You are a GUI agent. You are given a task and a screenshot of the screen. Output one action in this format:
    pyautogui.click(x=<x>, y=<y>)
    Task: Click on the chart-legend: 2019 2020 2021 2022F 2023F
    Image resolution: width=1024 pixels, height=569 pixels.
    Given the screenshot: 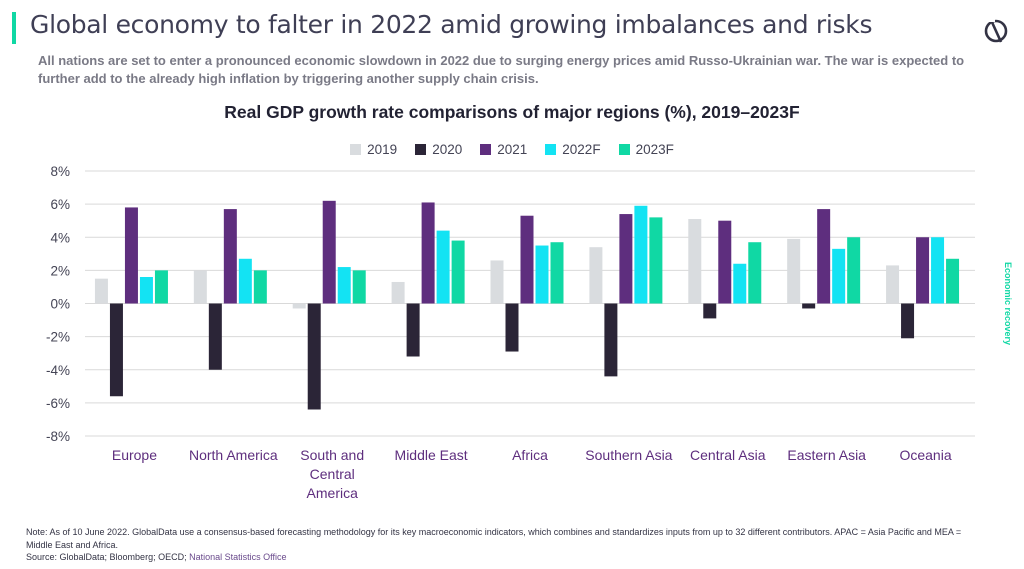 What is the action you would take?
    pyautogui.click(x=512, y=149)
    